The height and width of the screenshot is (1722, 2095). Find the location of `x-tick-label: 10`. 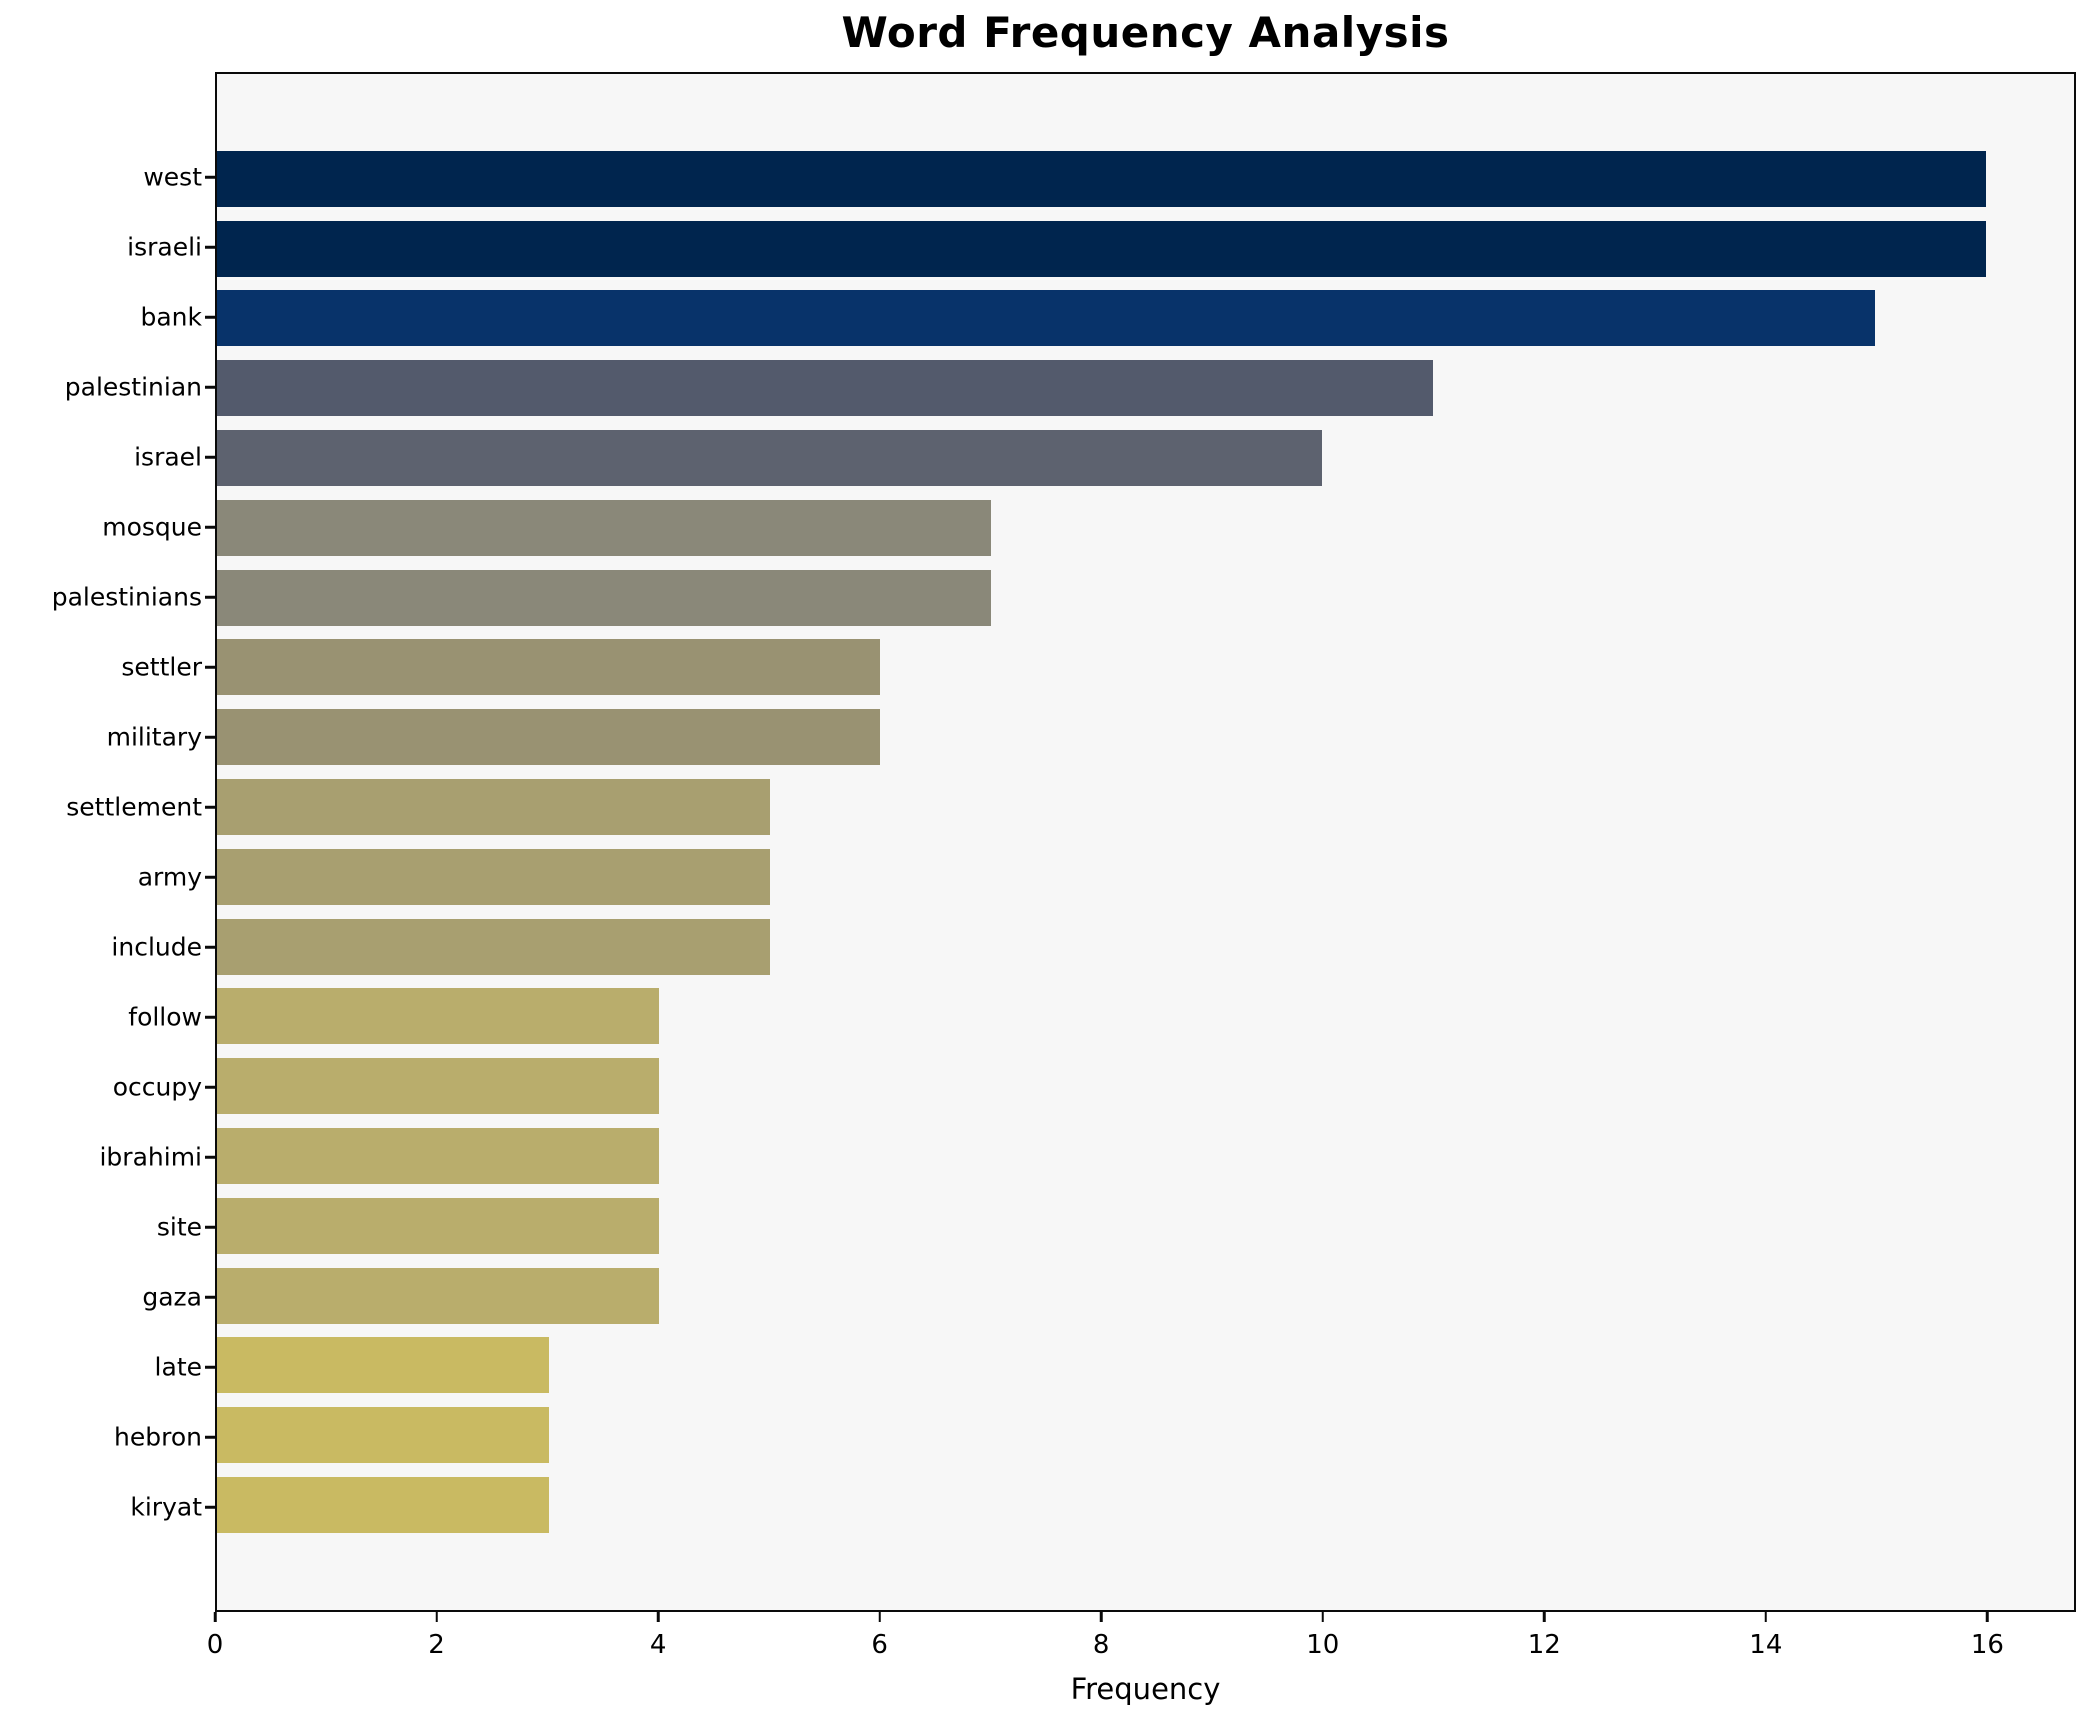

x-tick-label: 10 is located at coordinates (1323, 1645).